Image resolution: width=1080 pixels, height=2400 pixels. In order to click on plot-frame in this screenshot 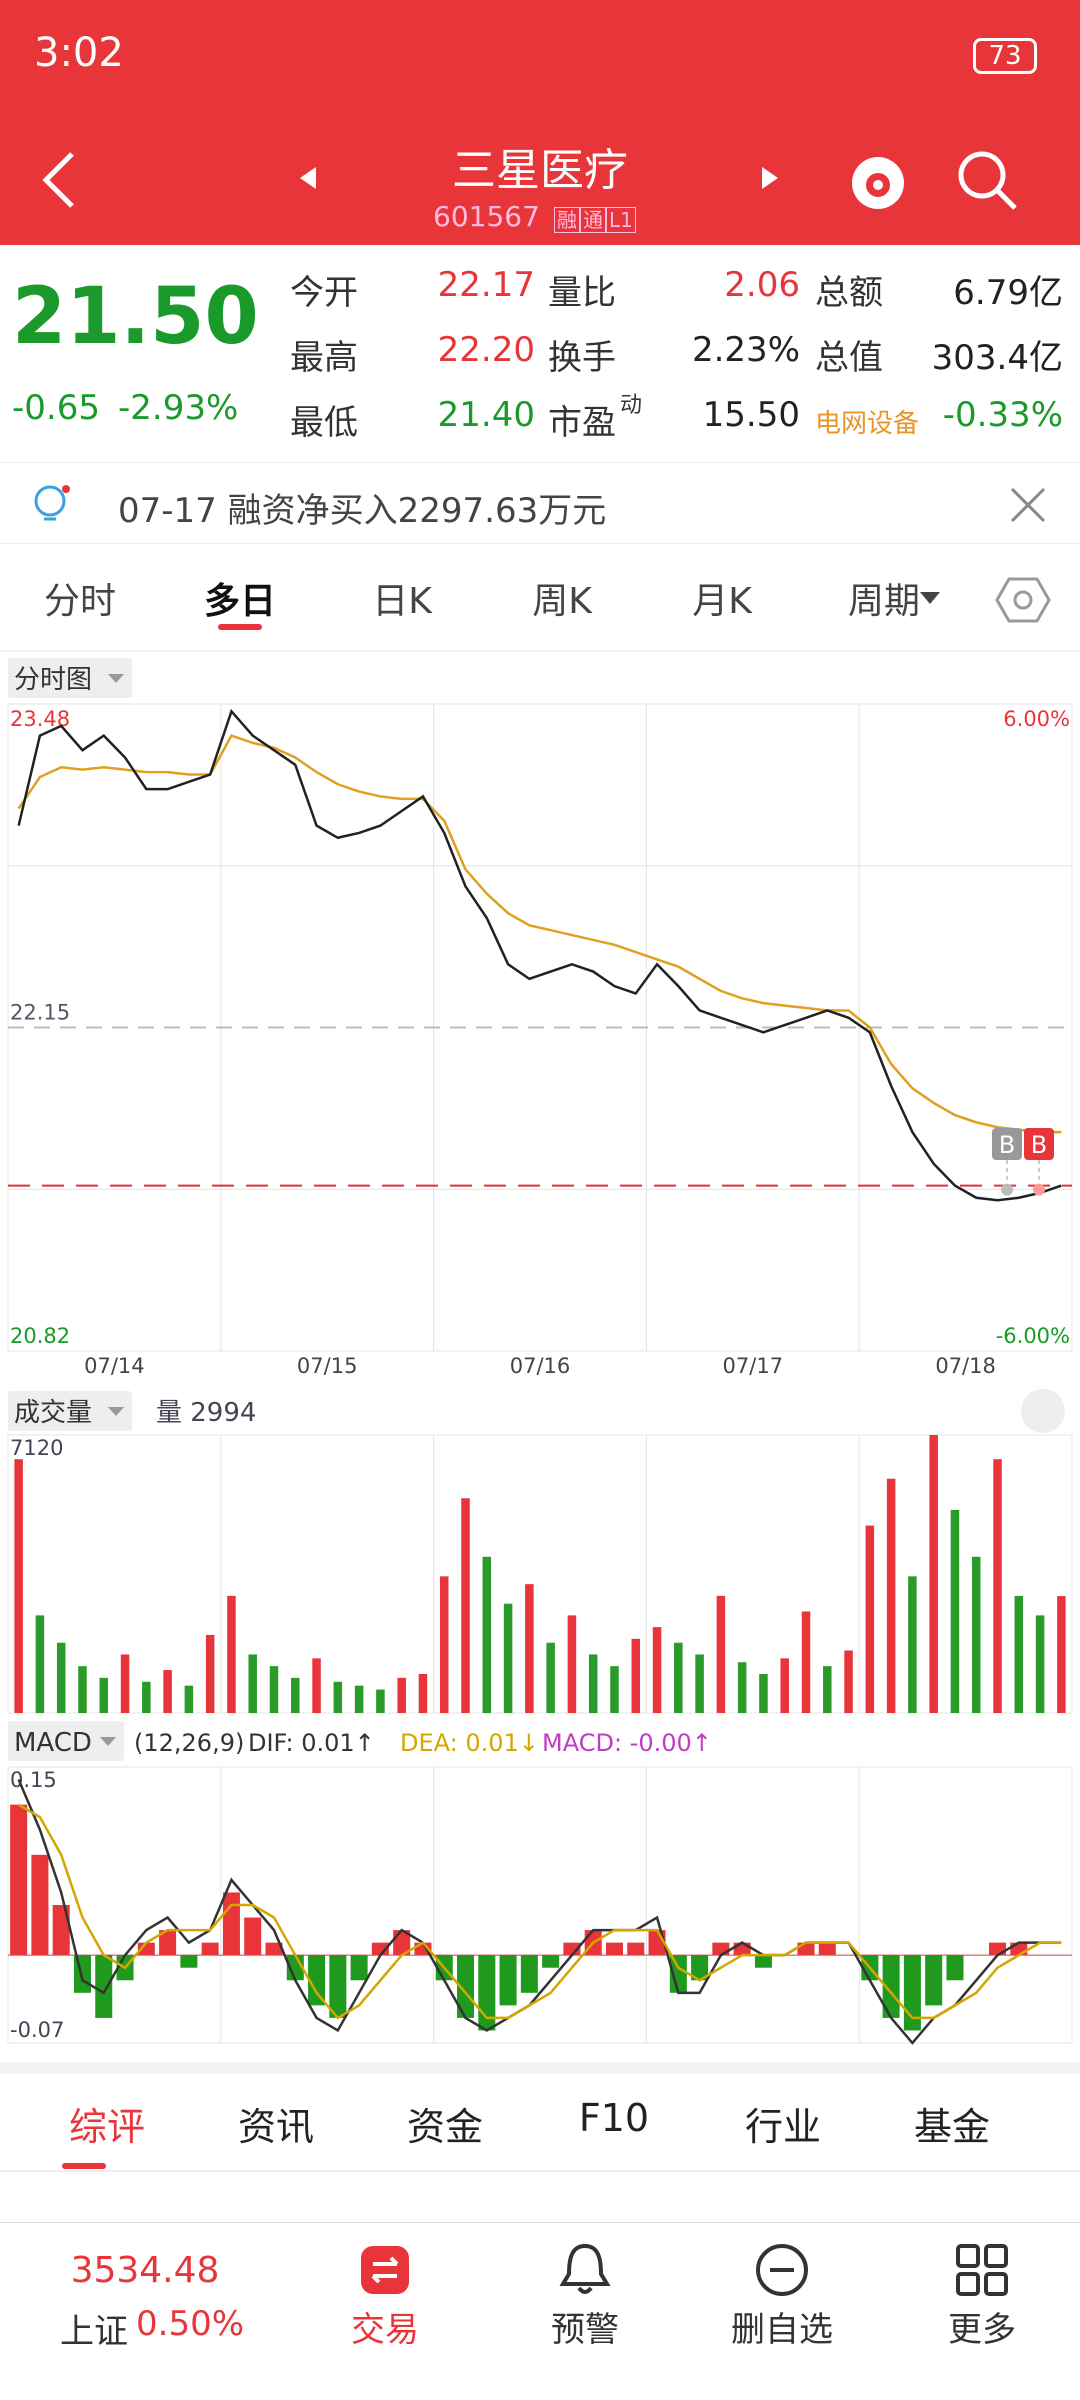, I will do `click(540, 1905)`.